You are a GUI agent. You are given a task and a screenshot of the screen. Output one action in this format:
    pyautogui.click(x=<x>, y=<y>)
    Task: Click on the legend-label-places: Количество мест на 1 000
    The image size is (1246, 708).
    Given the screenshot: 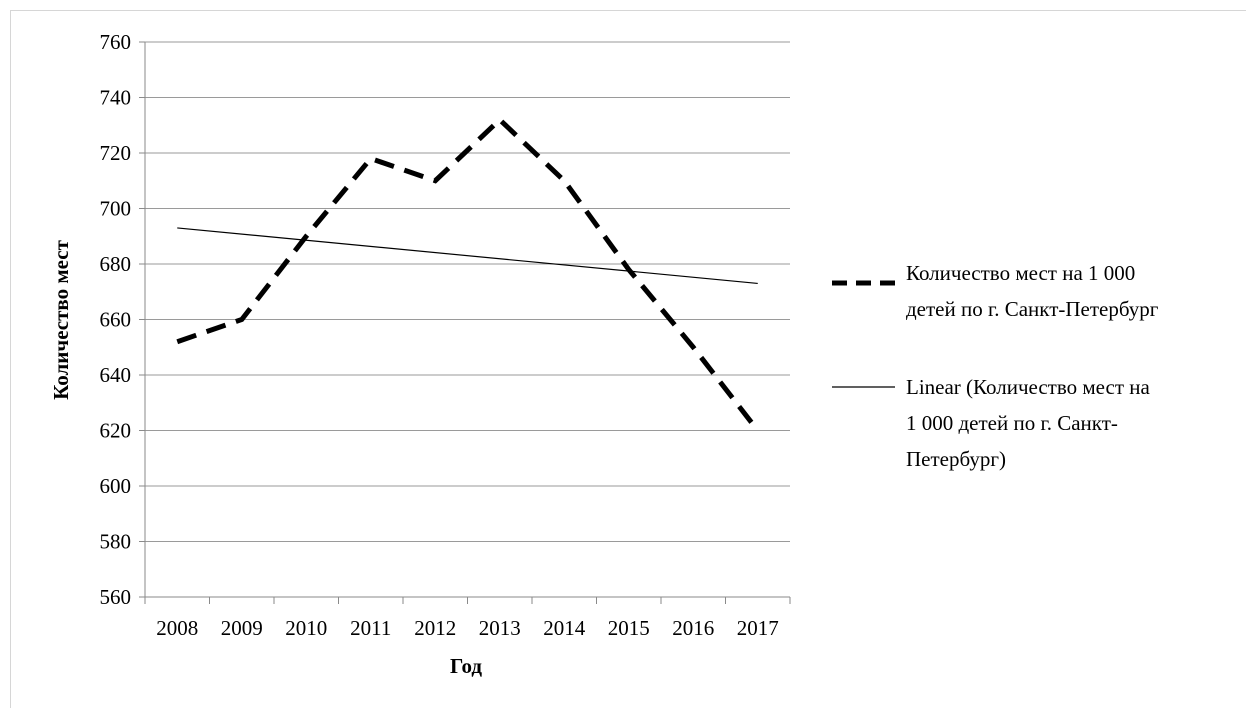 What is the action you would take?
    pyautogui.click(x=1020, y=273)
    